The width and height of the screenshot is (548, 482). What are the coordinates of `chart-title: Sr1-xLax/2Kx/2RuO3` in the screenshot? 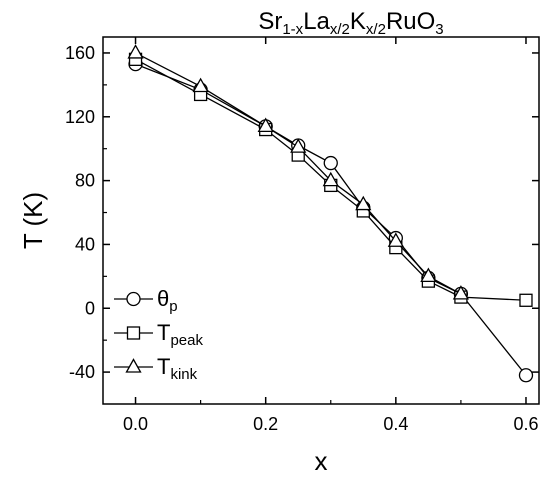 It's located at (350, 23).